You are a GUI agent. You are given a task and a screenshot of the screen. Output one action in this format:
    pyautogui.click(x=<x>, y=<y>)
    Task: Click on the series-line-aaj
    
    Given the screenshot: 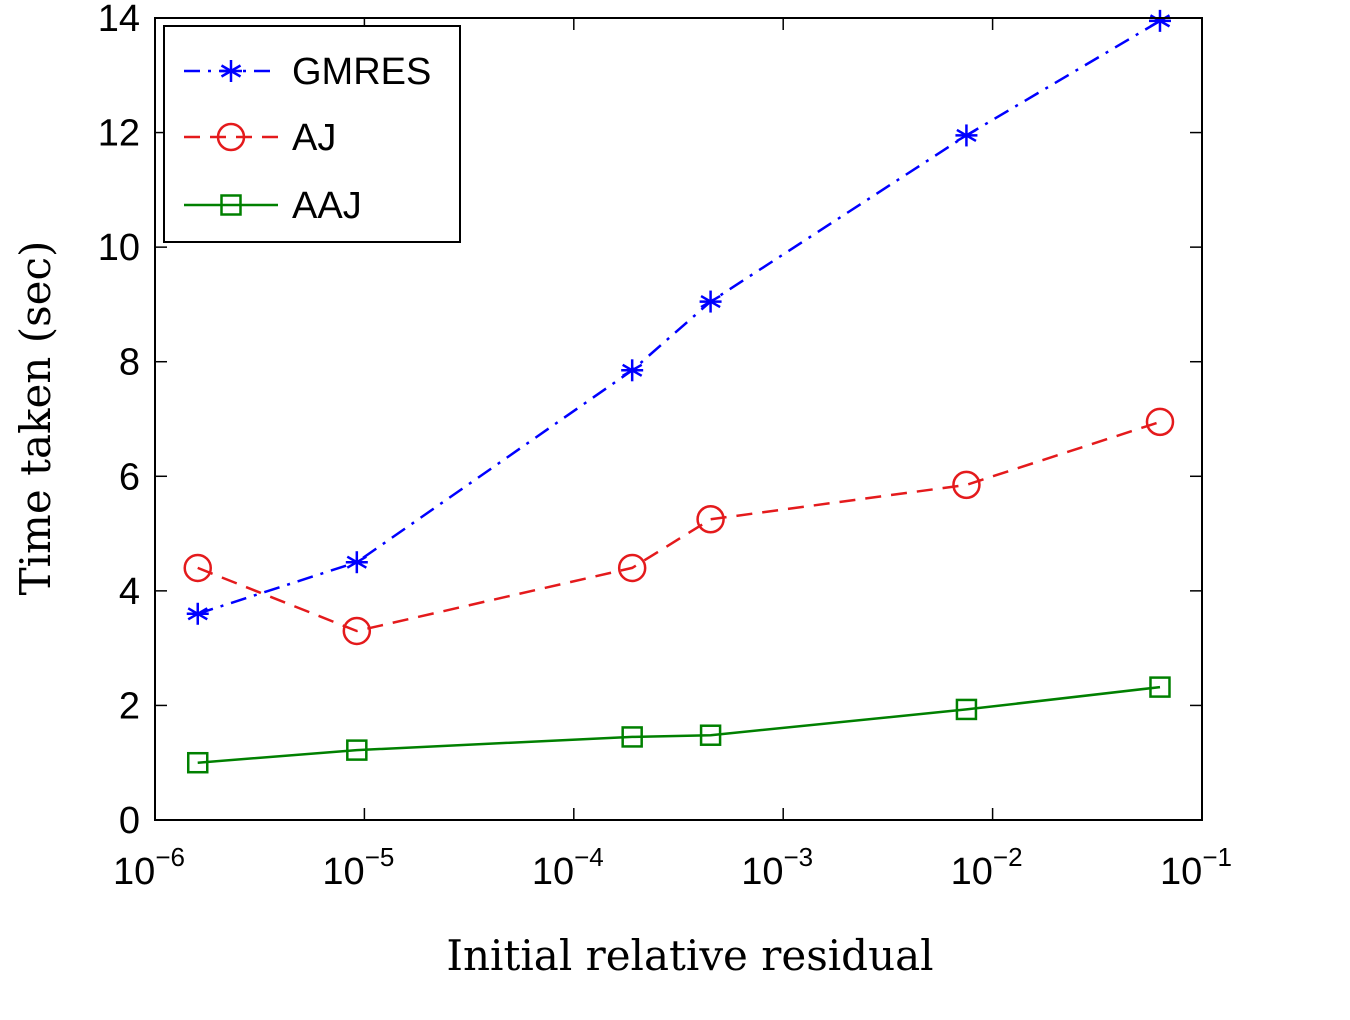 What is the action you would take?
    pyautogui.click(x=679, y=724)
    